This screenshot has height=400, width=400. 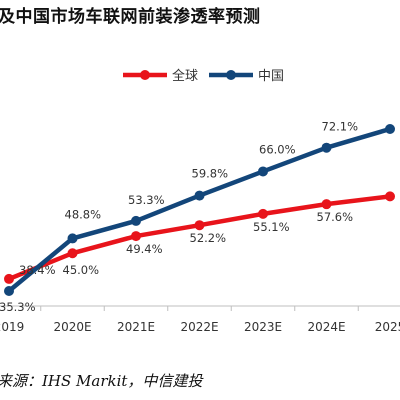 I want to click on data-label-global: 49.4%, so click(x=144, y=249).